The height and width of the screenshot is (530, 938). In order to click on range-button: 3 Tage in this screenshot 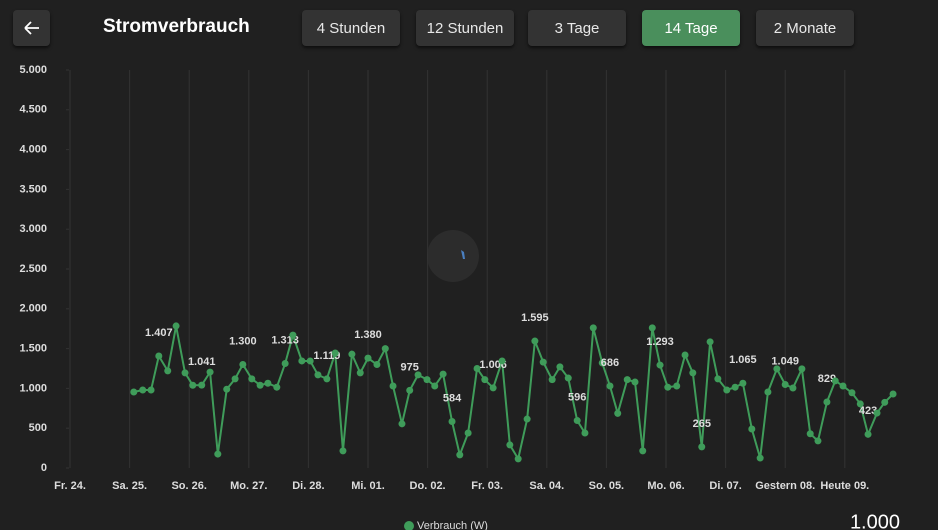, I will do `click(577, 28)`.